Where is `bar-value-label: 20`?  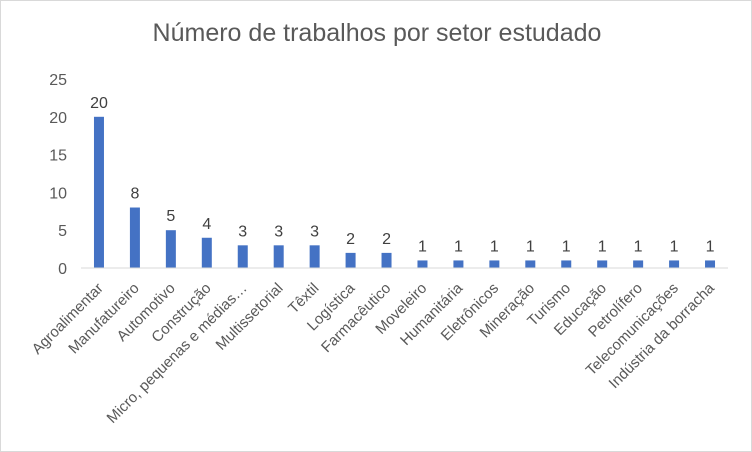
bar-value-label: 20 is located at coordinates (99, 103).